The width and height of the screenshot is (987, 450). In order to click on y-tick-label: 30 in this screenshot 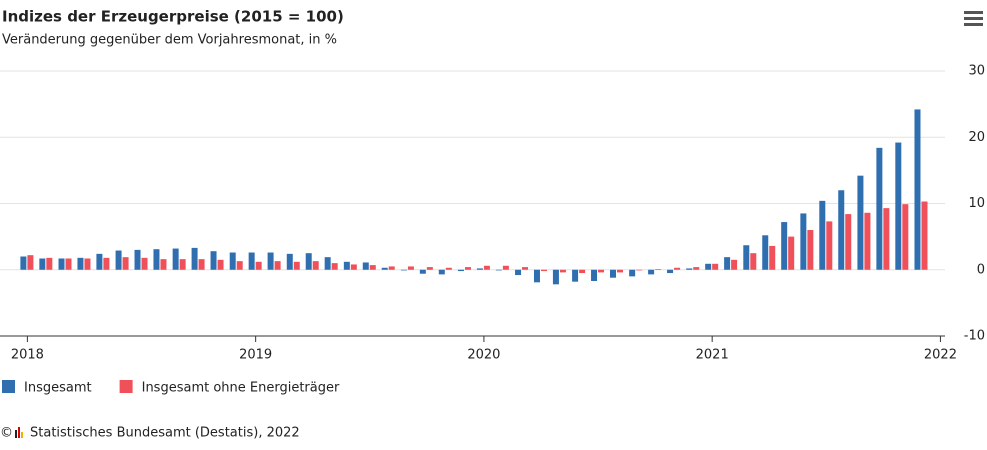, I will do `click(976, 71)`.